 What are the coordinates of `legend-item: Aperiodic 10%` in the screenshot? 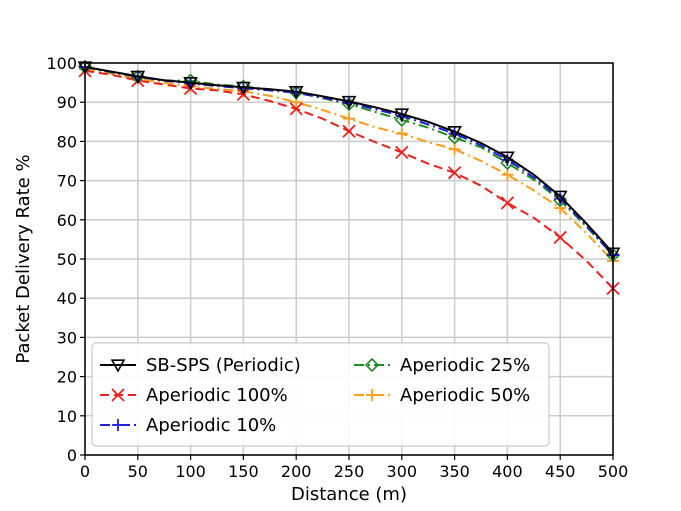 It's located at (188, 425).